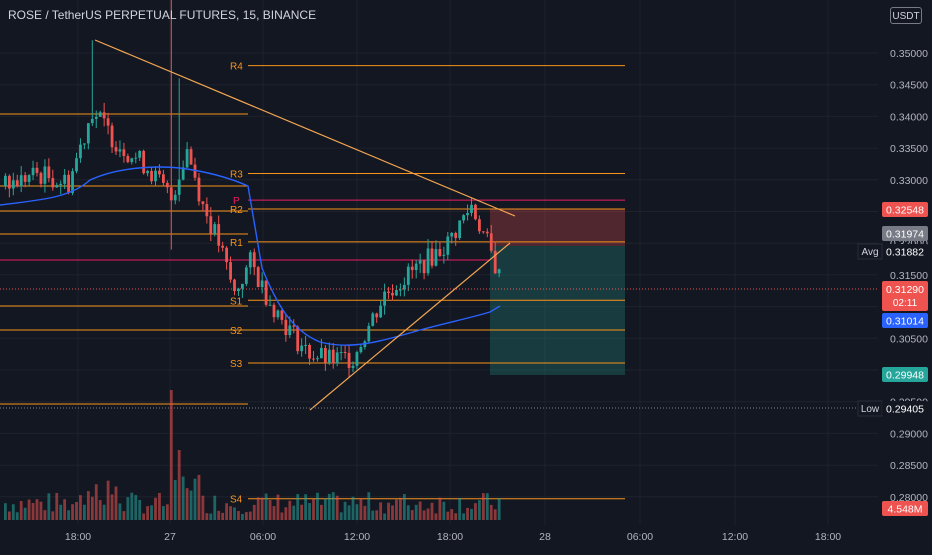 The height and width of the screenshot is (555, 932). What do you see at coordinates (557, 310) in the screenshot?
I see `take-profit-zone` at bounding box center [557, 310].